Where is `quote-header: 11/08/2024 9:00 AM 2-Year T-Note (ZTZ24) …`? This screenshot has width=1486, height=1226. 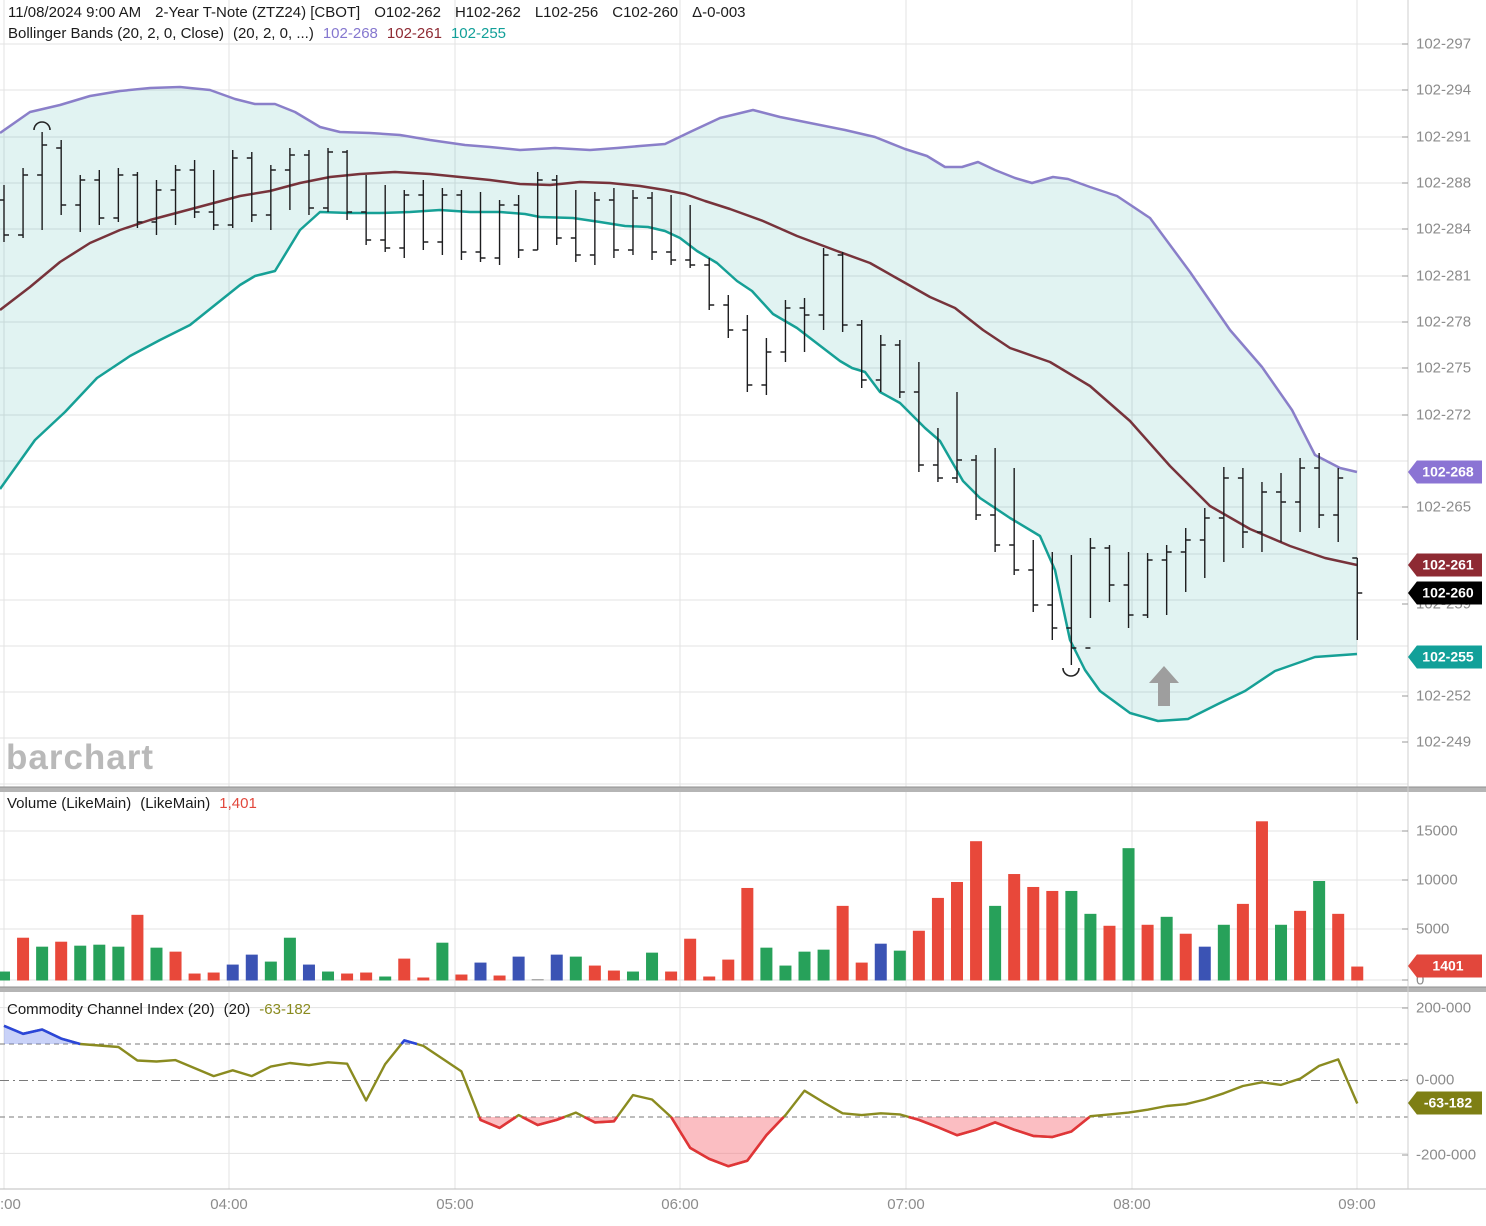
quote-header: 11/08/2024 9:00 AM 2-Year T-Note (ZTZ24) … is located at coordinates (377, 12).